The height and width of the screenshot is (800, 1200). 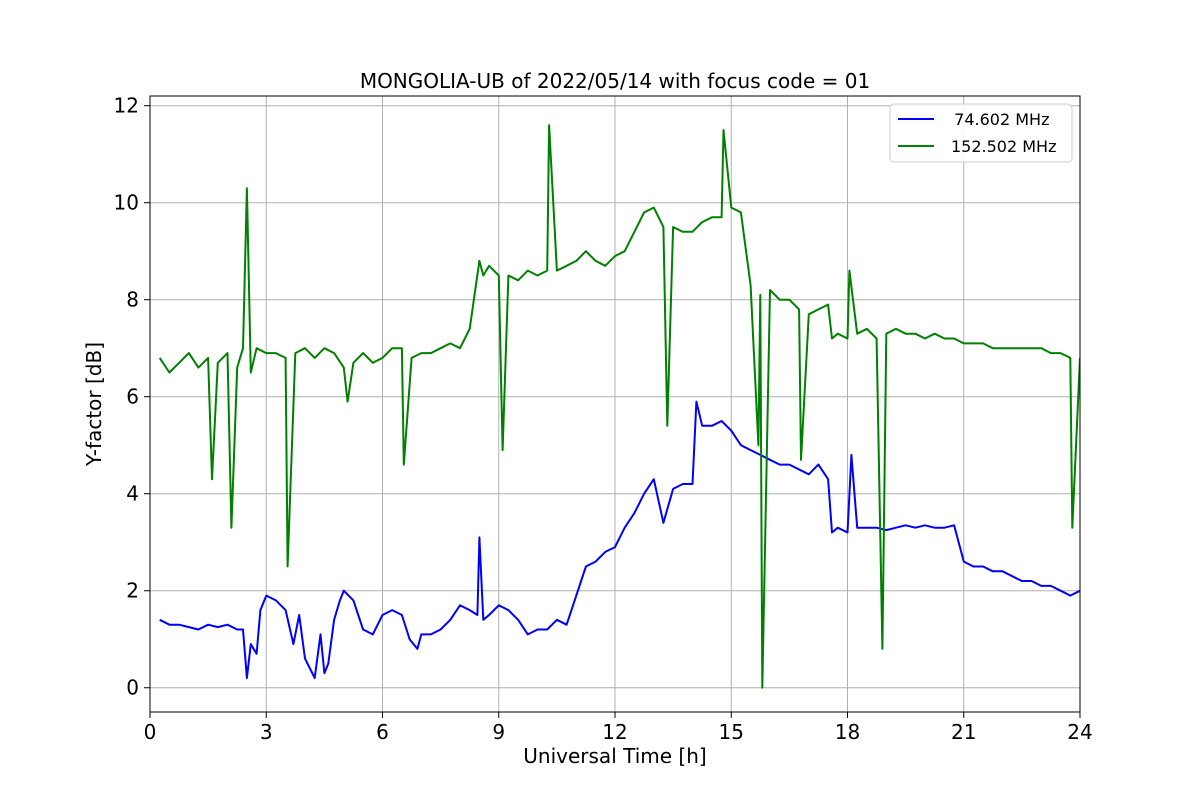 I want to click on y-tick-label: 6, so click(x=132, y=397).